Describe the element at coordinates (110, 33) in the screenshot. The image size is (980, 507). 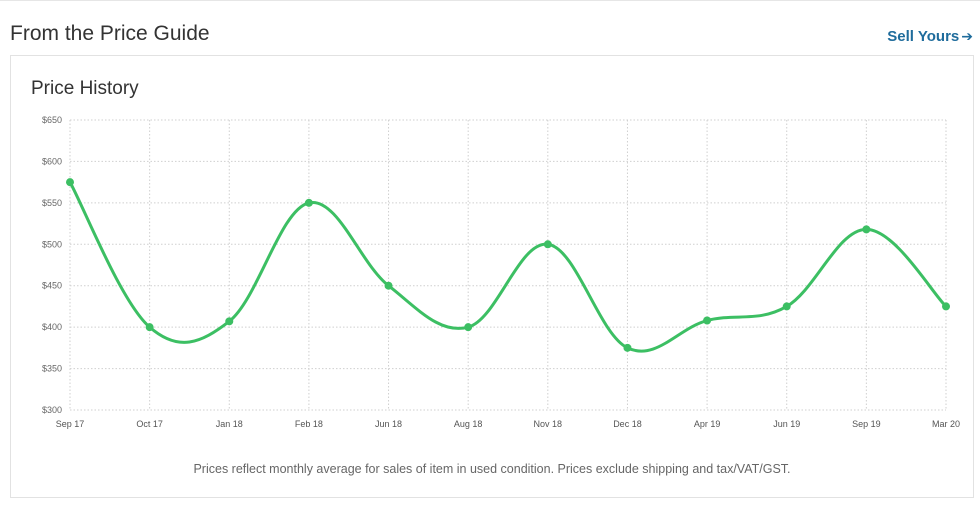
I see `section-title: From the Price Guide` at that location.